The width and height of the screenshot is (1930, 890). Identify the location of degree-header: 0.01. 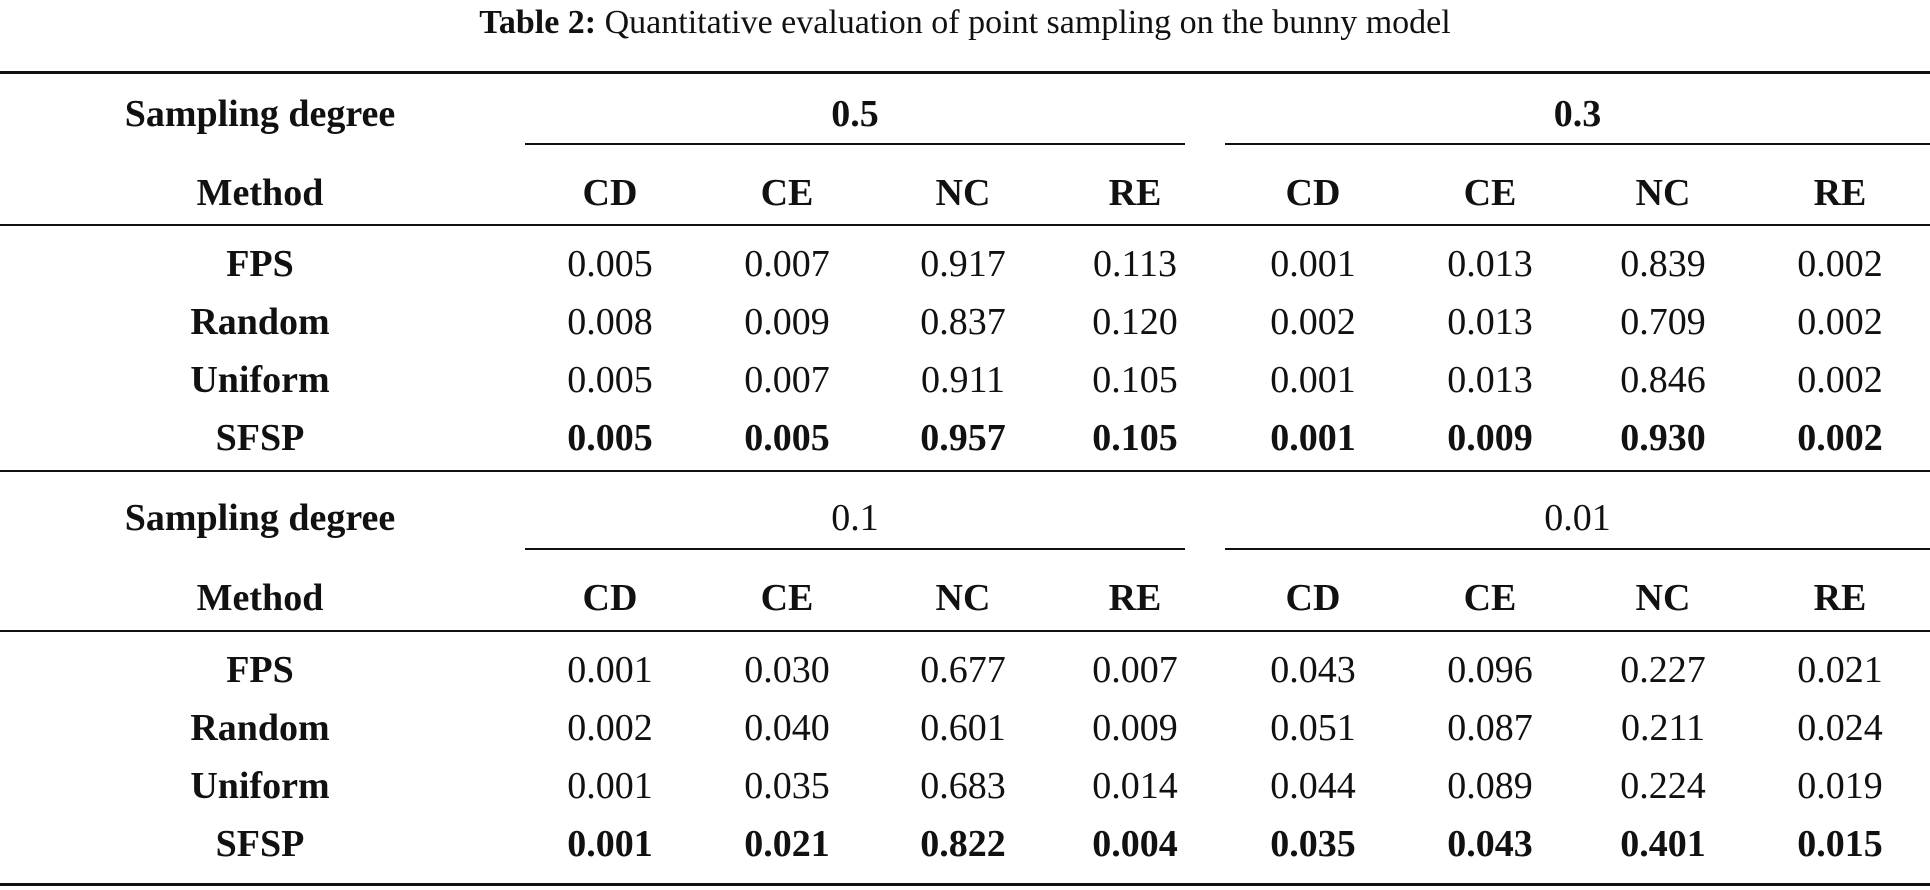
(1577, 518).